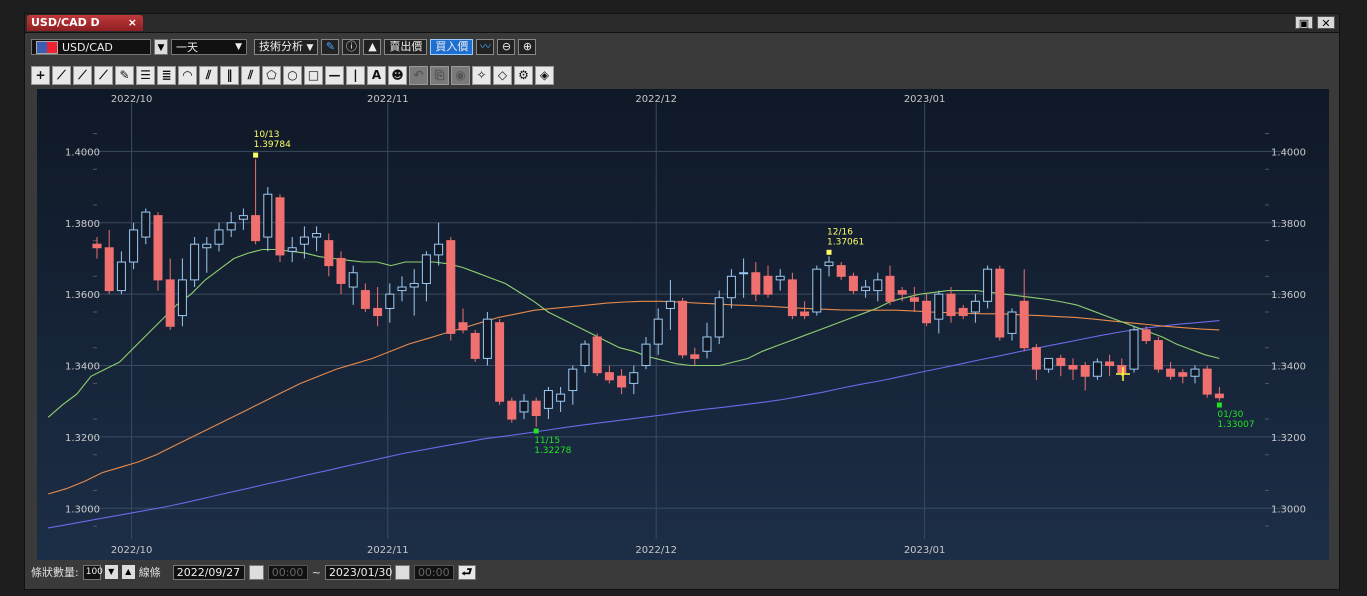  What do you see at coordinates (1304, 23) in the screenshot?
I see `restore-icon: ▣` at bounding box center [1304, 23].